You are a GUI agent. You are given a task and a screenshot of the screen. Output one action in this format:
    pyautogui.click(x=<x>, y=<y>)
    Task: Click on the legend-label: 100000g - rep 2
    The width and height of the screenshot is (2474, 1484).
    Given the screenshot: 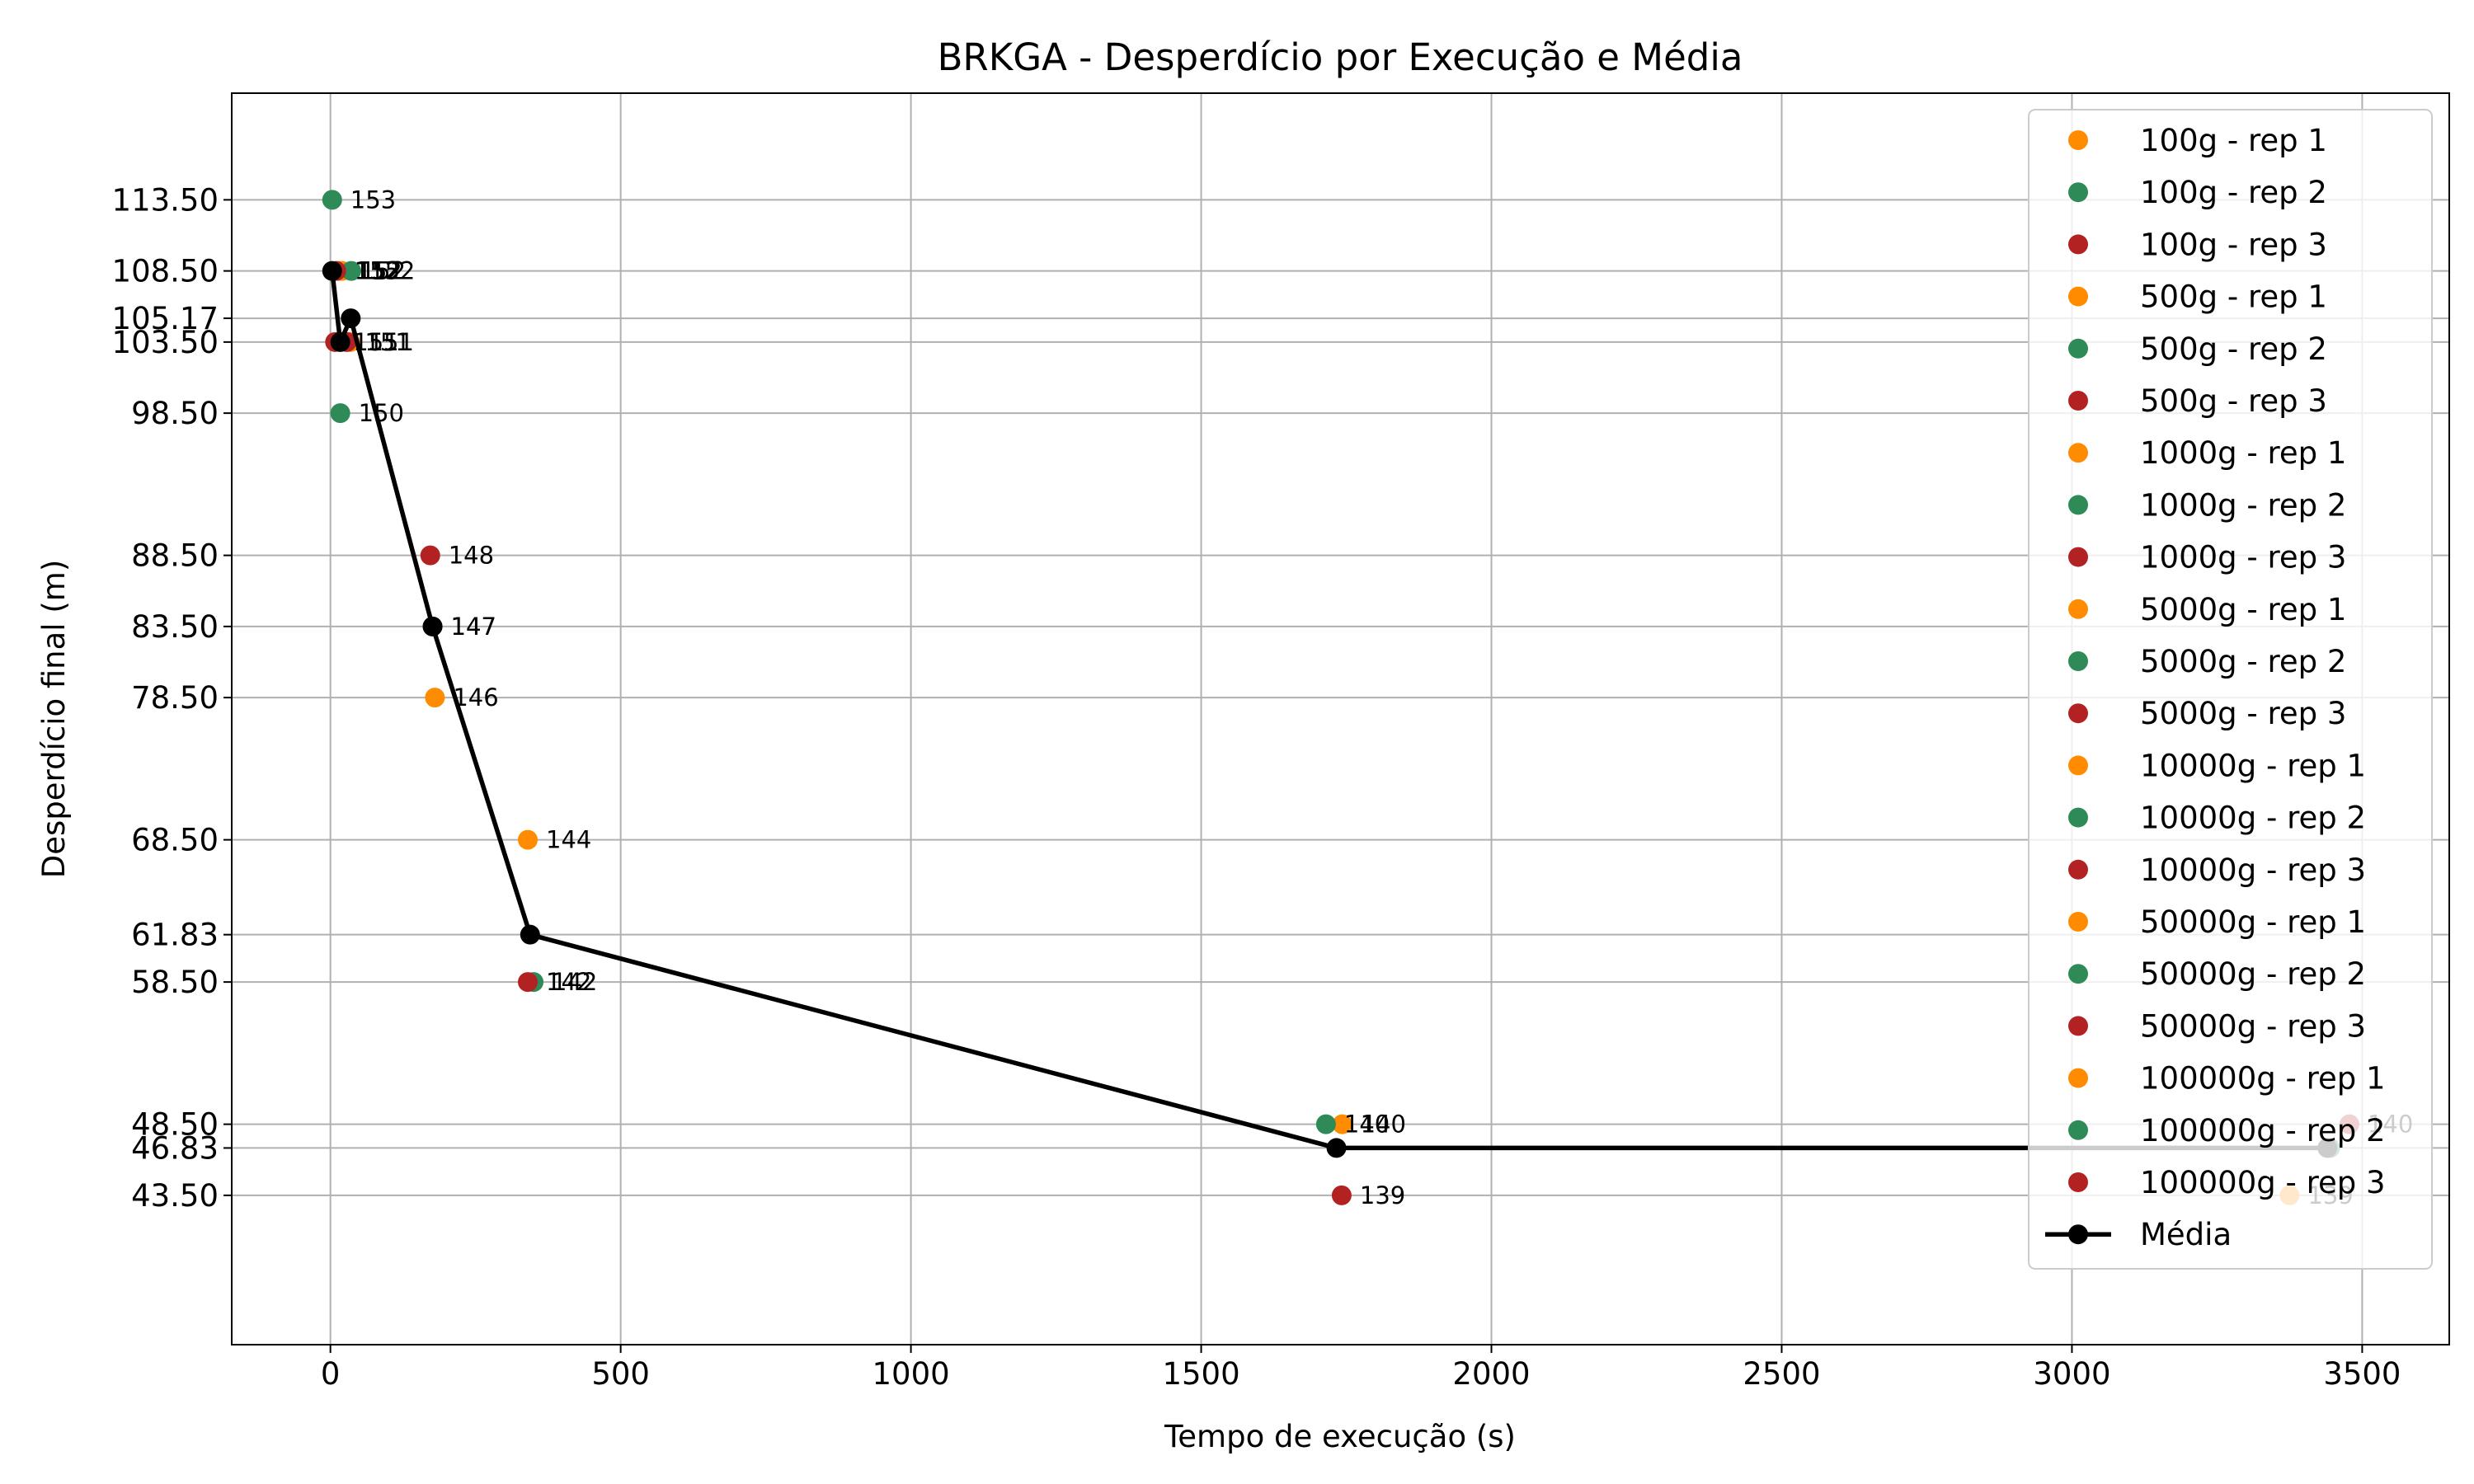 What is the action you would take?
    pyautogui.click(x=2263, y=1130)
    